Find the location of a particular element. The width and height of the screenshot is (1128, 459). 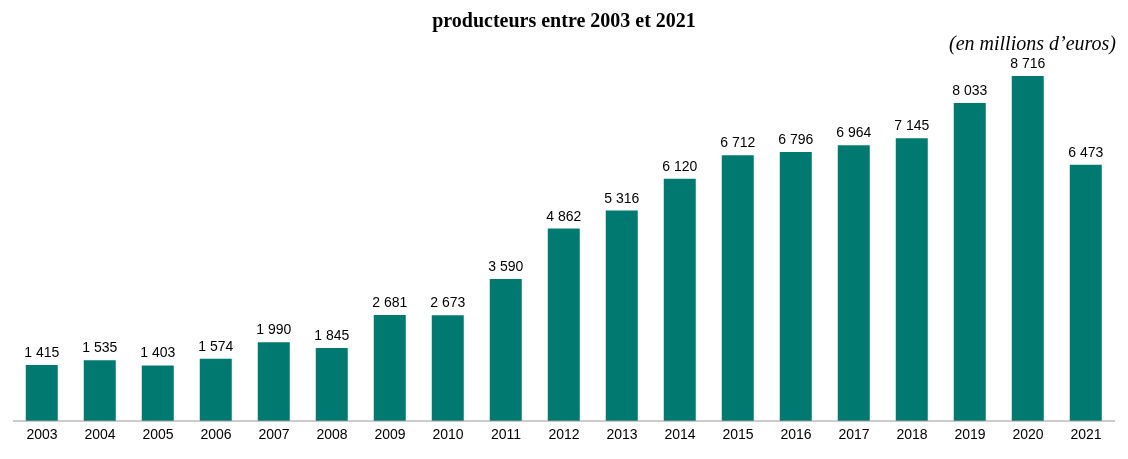

data-label: 5 316 is located at coordinates (622, 197).